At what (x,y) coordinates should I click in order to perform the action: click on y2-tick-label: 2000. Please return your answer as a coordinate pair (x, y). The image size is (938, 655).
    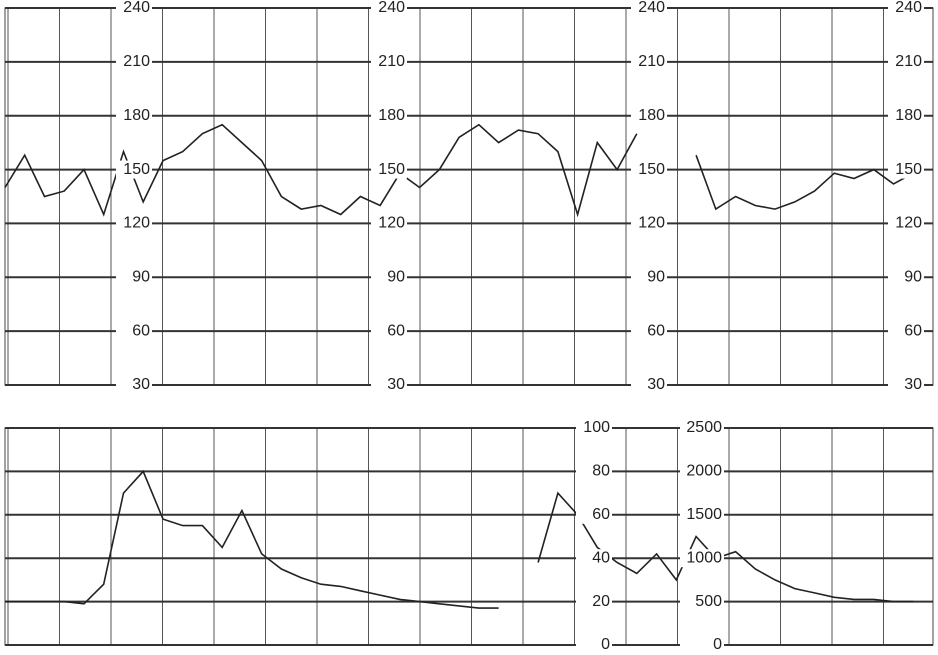
    Looking at the image, I should click on (704, 471).